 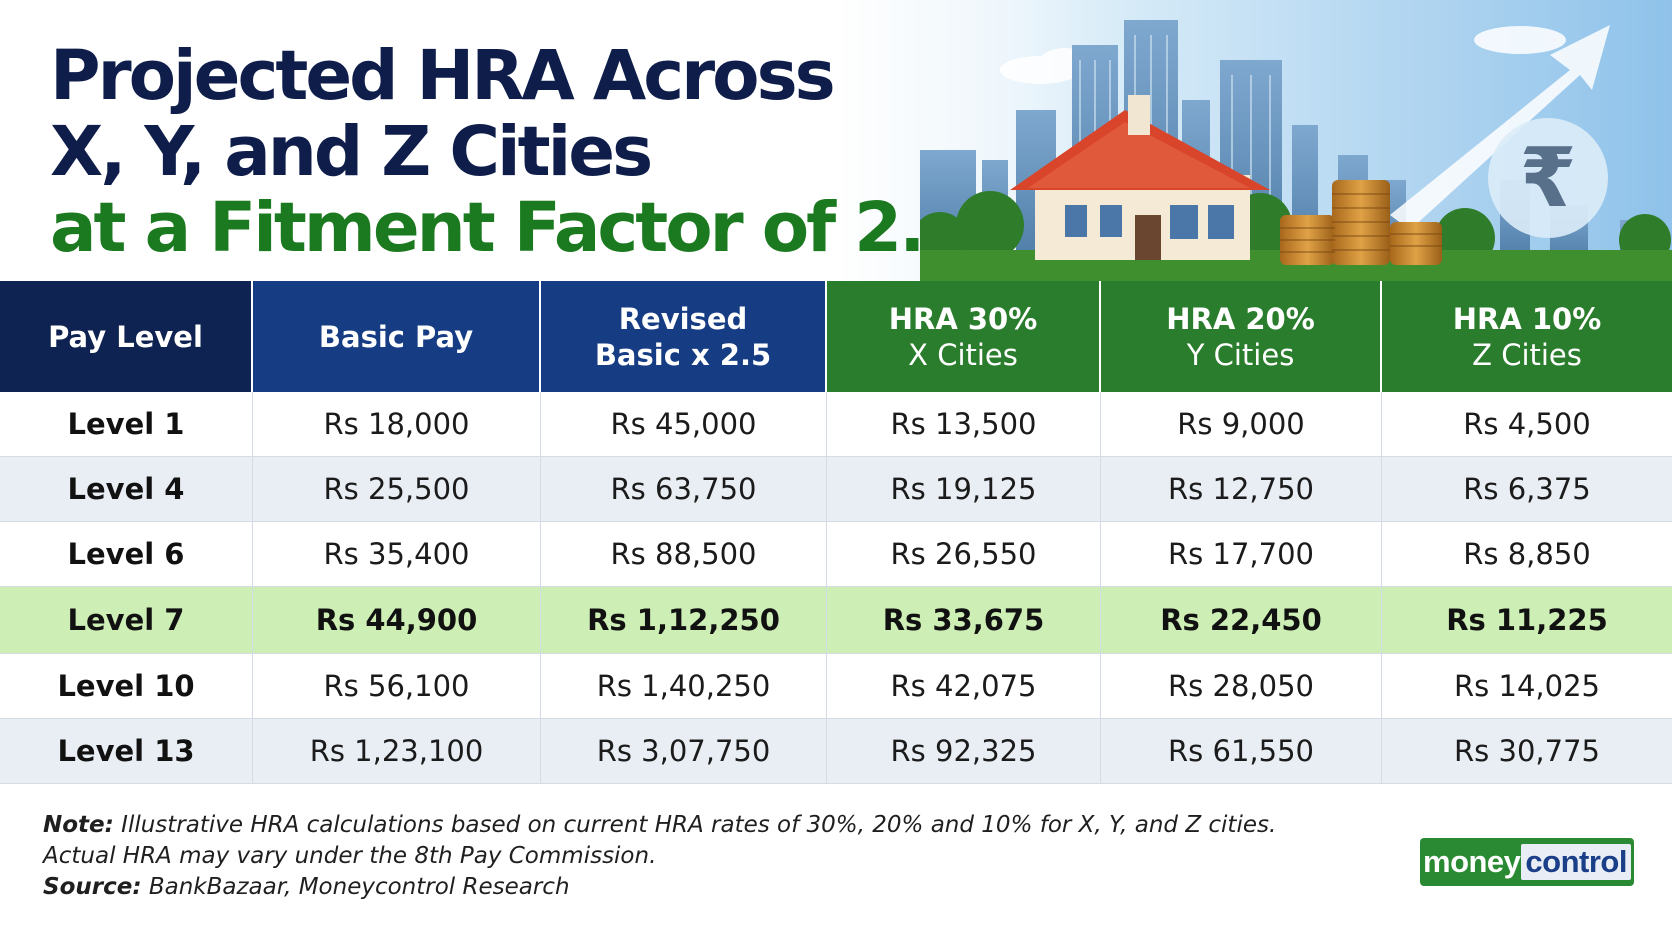 I want to click on cell-hra-z: Rs 8,850, so click(x=1527, y=554).